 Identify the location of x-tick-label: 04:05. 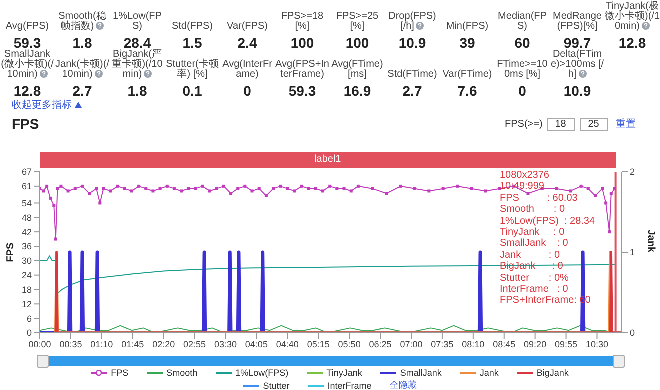
(256, 344).